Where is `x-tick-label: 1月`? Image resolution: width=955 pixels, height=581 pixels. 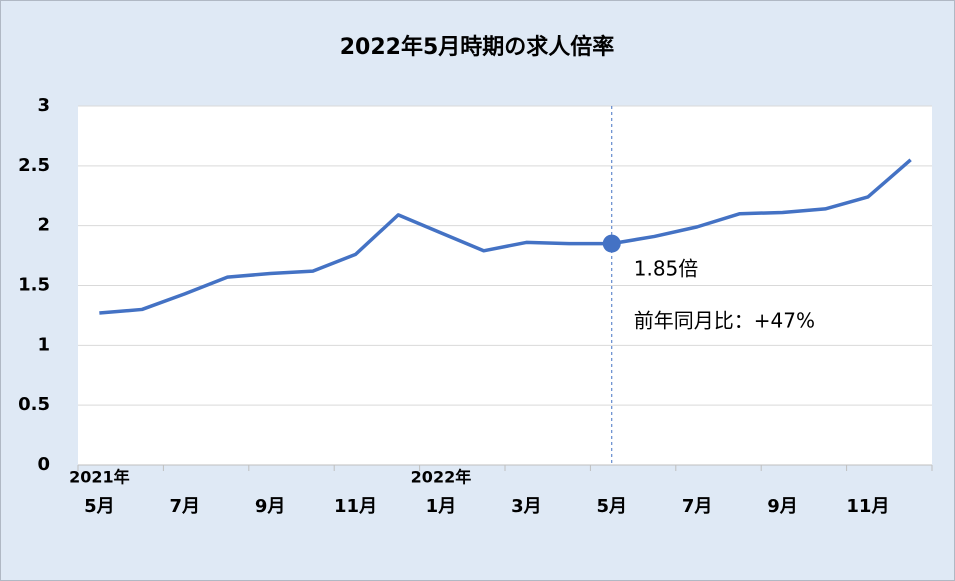
x-tick-label: 1月 is located at coordinates (441, 506).